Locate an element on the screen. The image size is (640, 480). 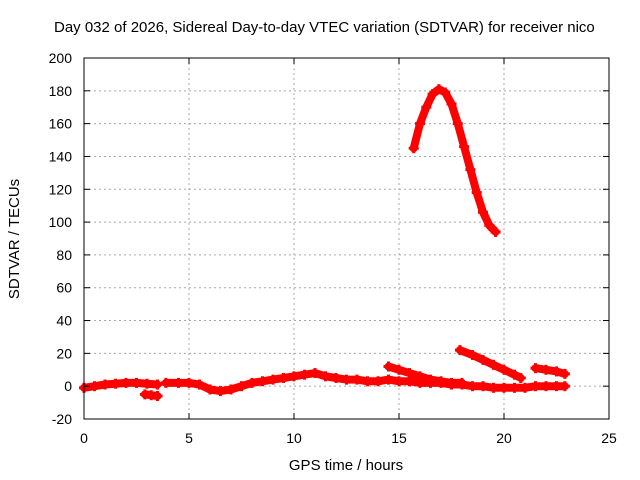
x-tick-label: 15 is located at coordinates (399, 438).